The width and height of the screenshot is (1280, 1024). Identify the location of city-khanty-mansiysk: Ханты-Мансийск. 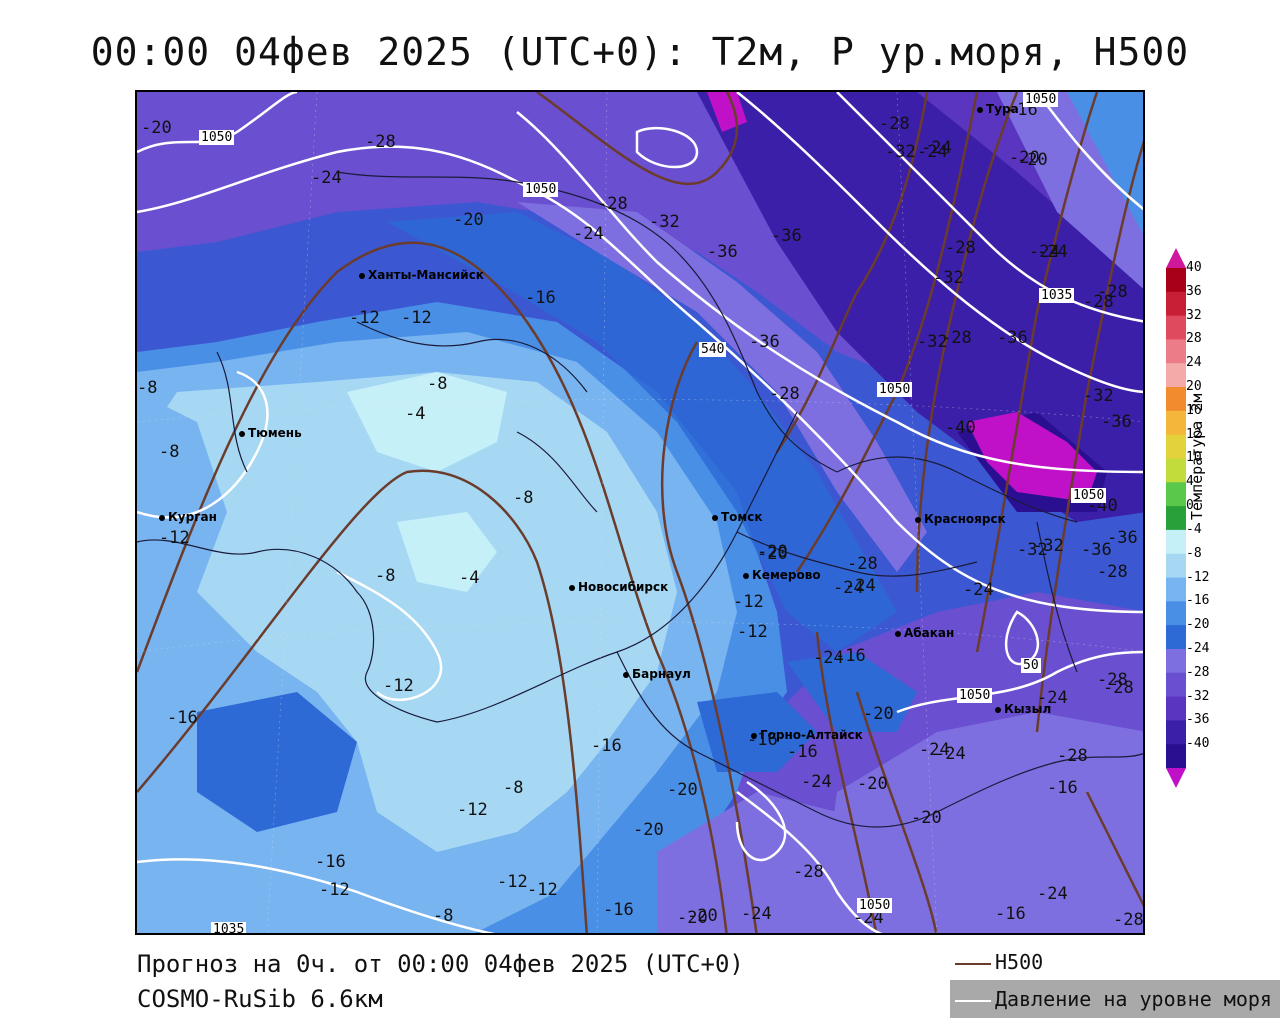
(421, 275).